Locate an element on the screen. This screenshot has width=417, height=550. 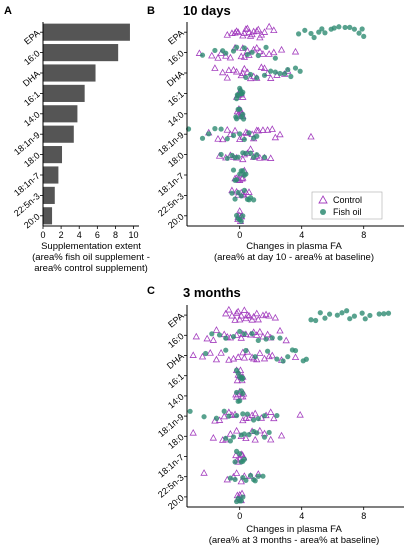
y-tick-label-20-0: 20:0 is located at coordinates (32, 220).